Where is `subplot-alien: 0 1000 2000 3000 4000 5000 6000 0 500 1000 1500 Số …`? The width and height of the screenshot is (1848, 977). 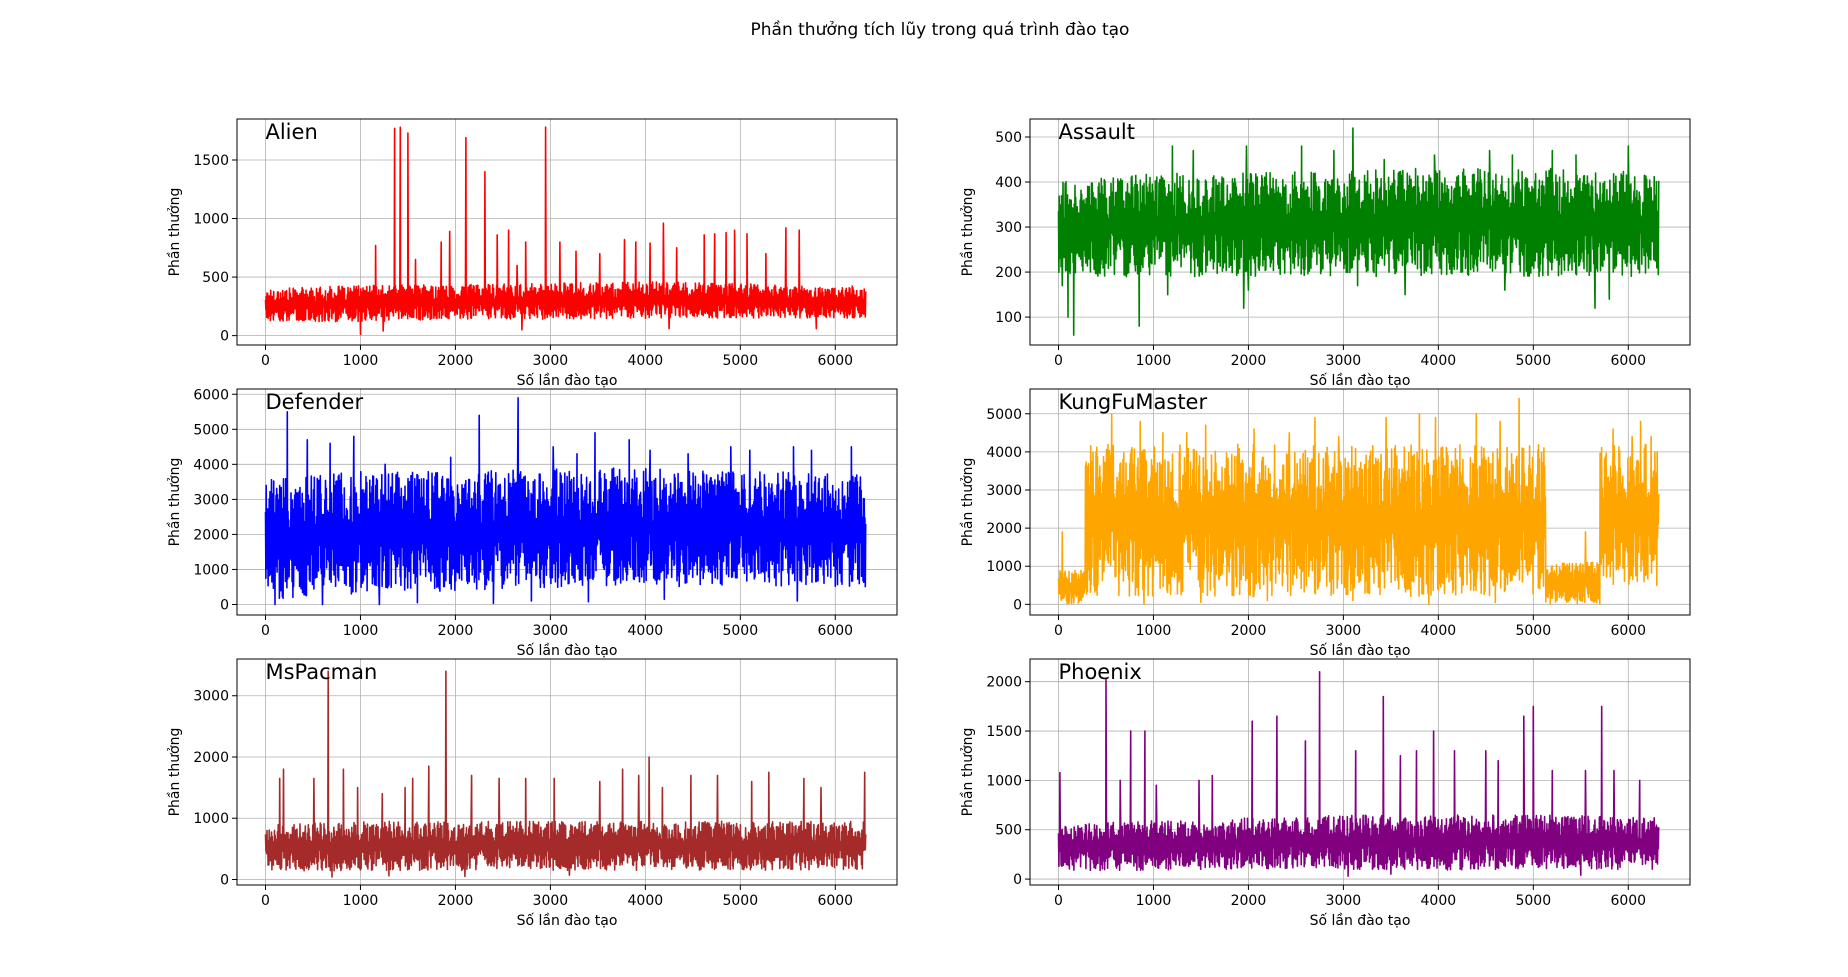 subplot-alien: 0 1000 2000 3000 4000 5000 6000 0 500 1000 1500 Số … is located at coordinates (532, 253).